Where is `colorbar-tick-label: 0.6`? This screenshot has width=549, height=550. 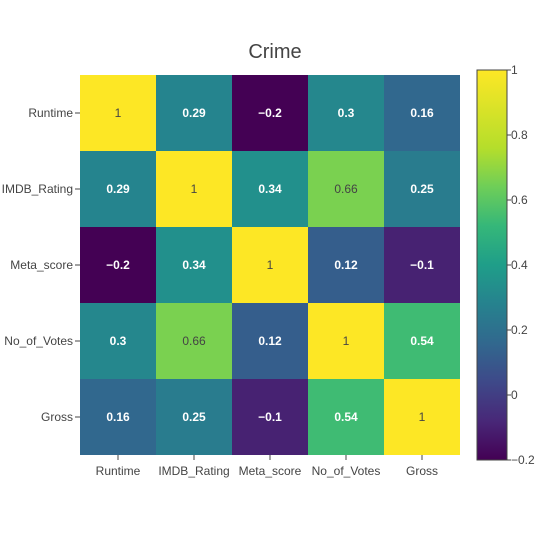
colorbar-tick-label: 0.6 is located at coordinates (519, 200).